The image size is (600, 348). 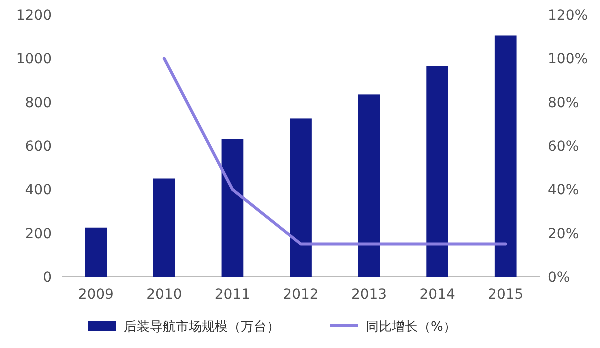 I want to click on y-tick-label: 200, so click(x=38, y=234).